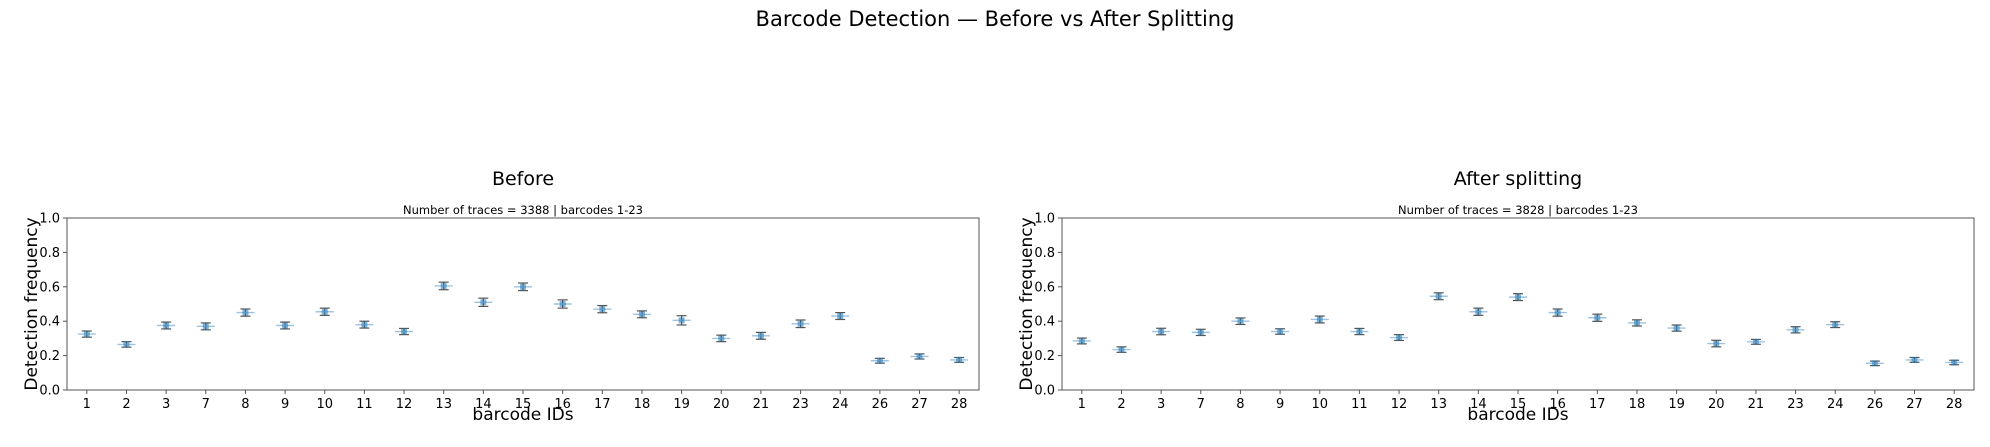 The width and height of the screenshot is (1990, 447). Describe the element at coordinates (919, 404) in the screenshot. I see `x-tick-label: 27` at that location.